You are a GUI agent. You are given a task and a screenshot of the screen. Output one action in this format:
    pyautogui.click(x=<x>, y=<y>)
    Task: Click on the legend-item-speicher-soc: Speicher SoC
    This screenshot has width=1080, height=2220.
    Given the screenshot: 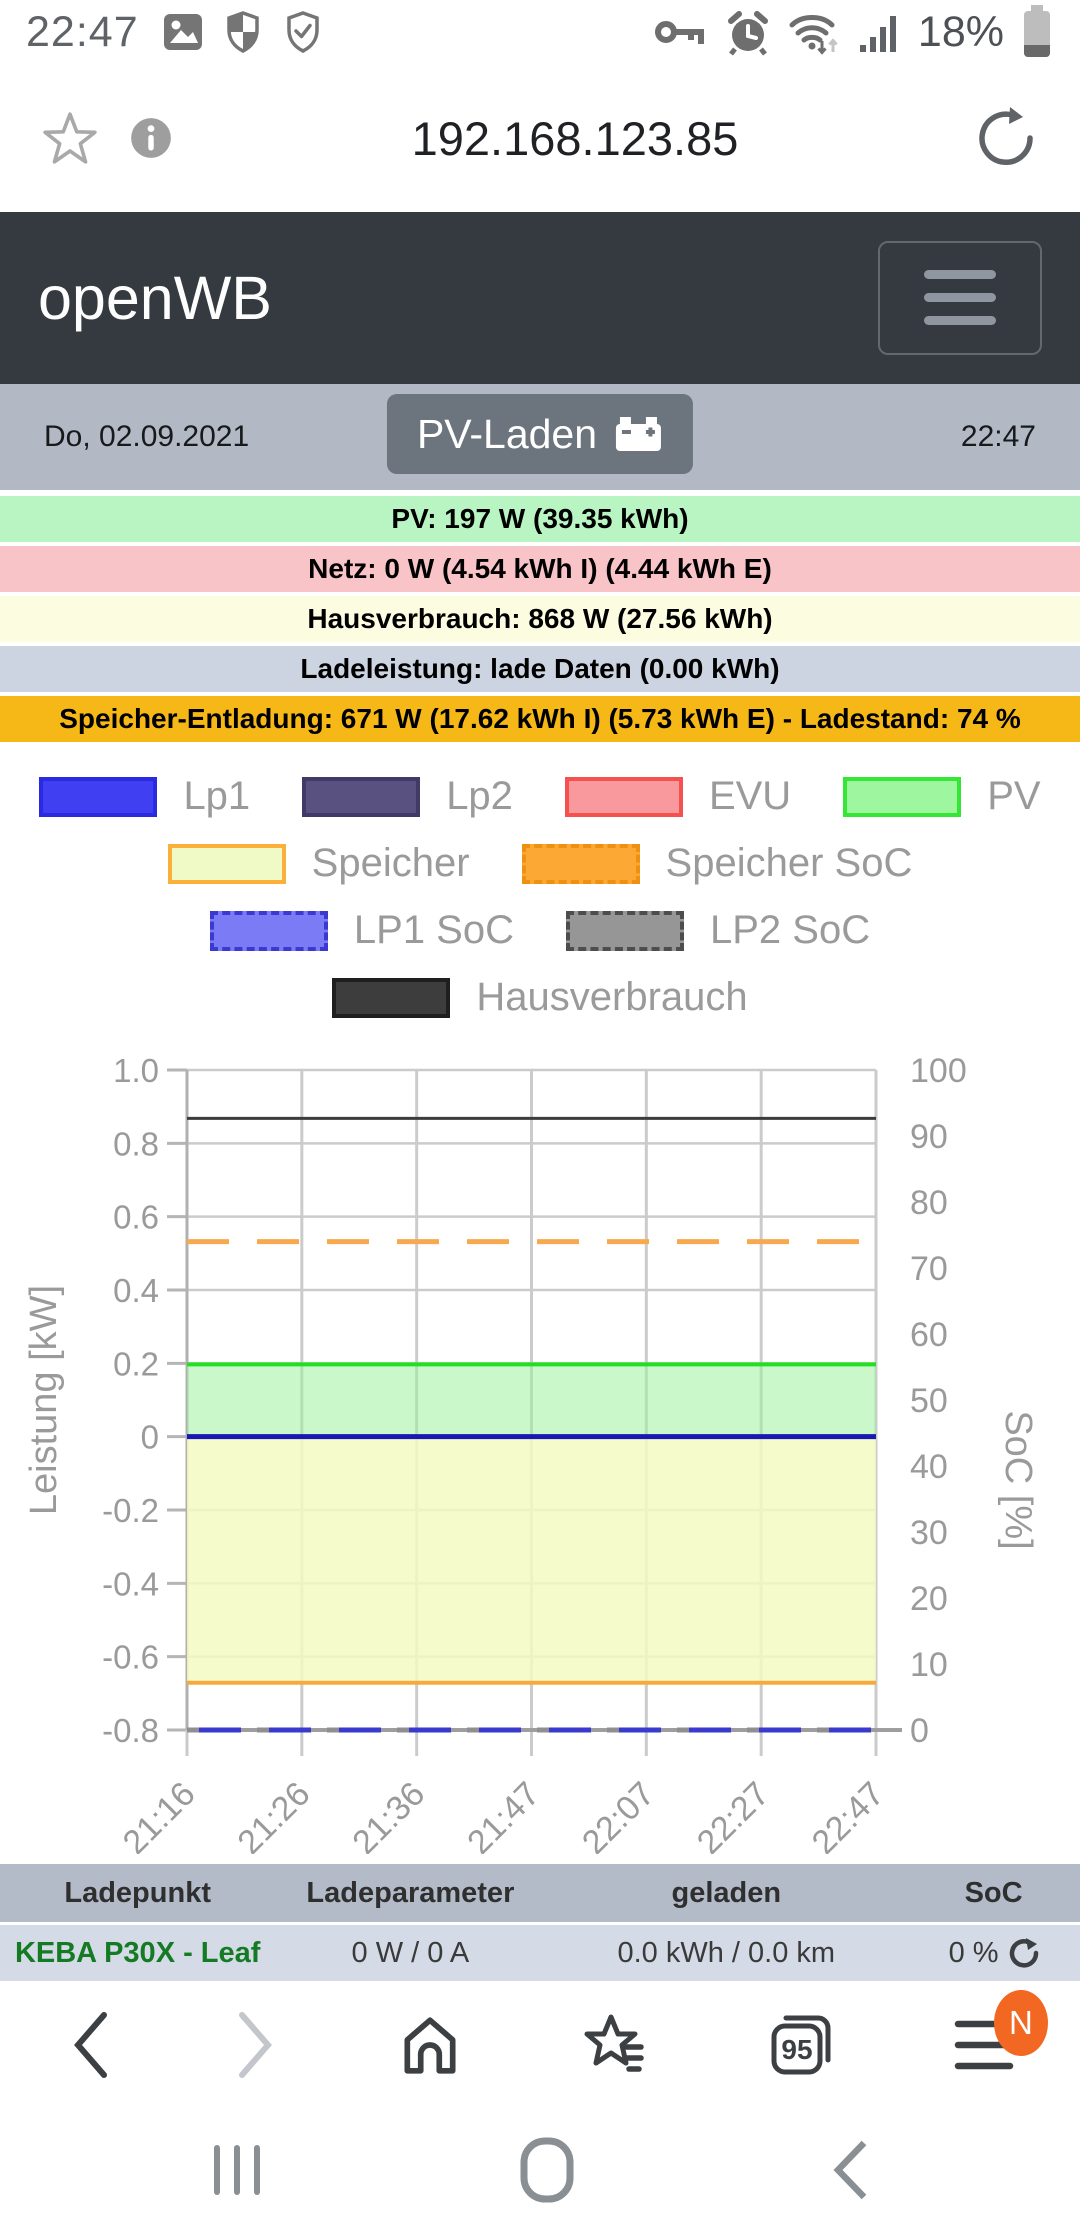 What is the action you would take?
    pyautogui.click(x=717, y=863)
    